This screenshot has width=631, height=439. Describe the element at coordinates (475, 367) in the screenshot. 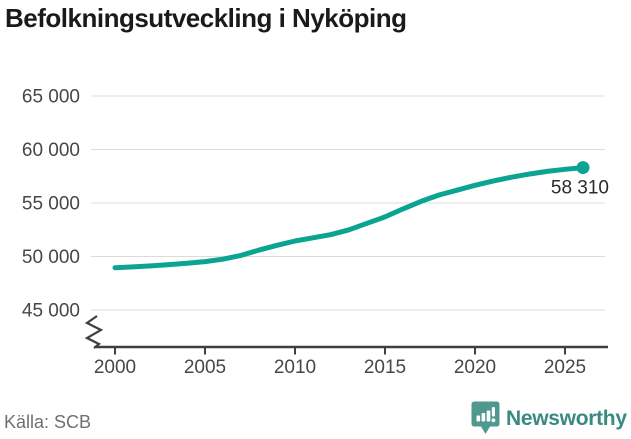

I see `x-tick-label: 2020` at that location.